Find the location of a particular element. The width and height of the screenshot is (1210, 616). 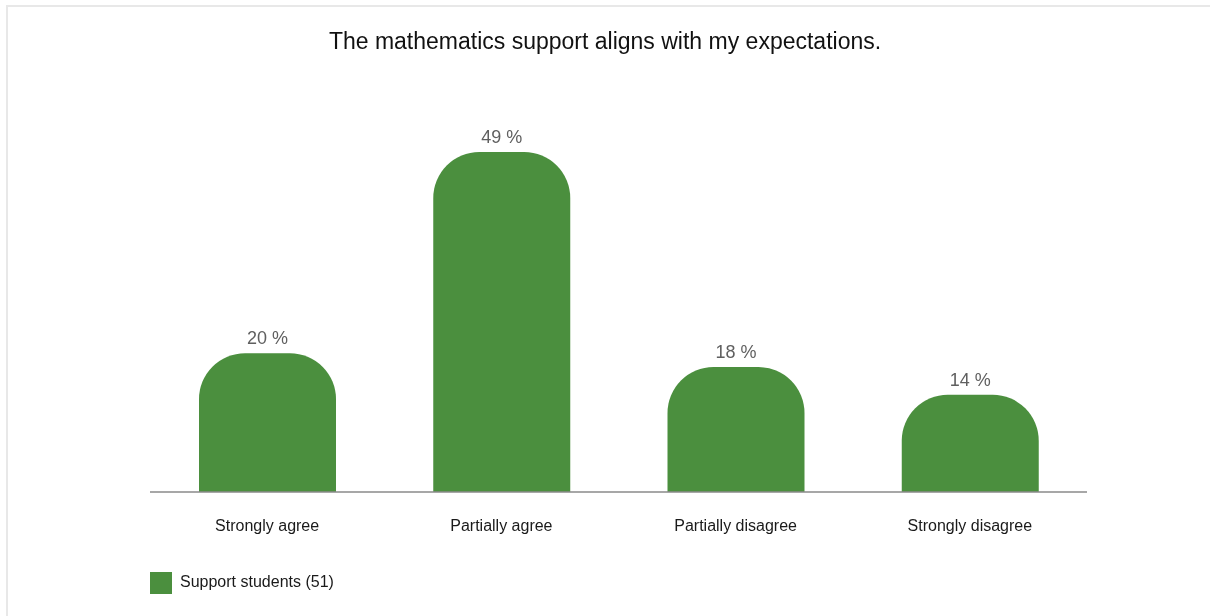

x-tick-label: Strongly disagree is located at coordinates (970, 526).